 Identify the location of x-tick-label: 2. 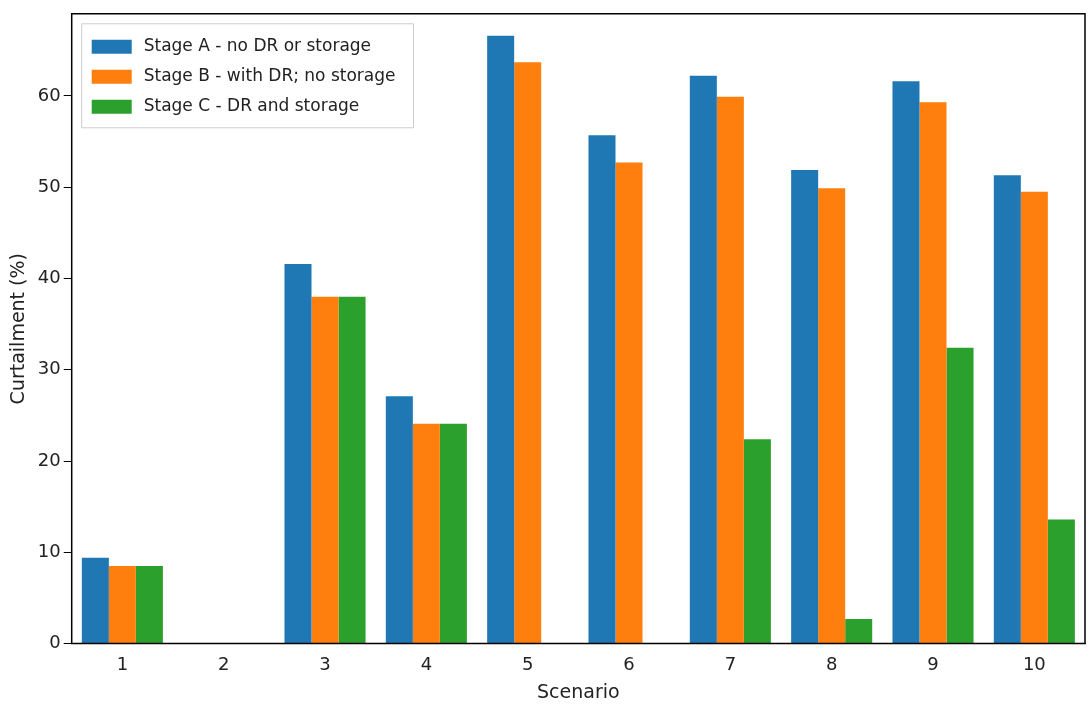
(223, 664).